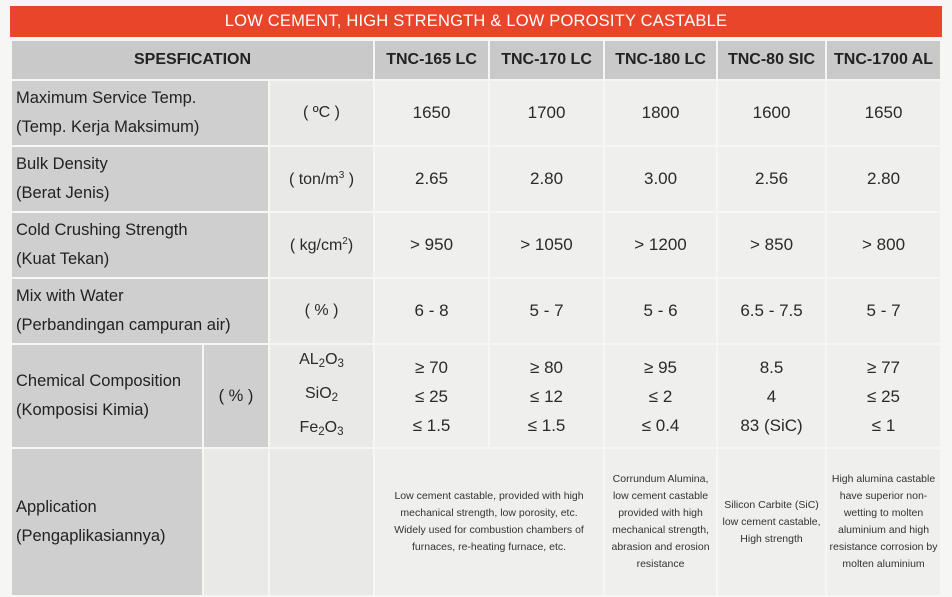  I want to click on unit-text: ( ton/m, so click(313, 179).